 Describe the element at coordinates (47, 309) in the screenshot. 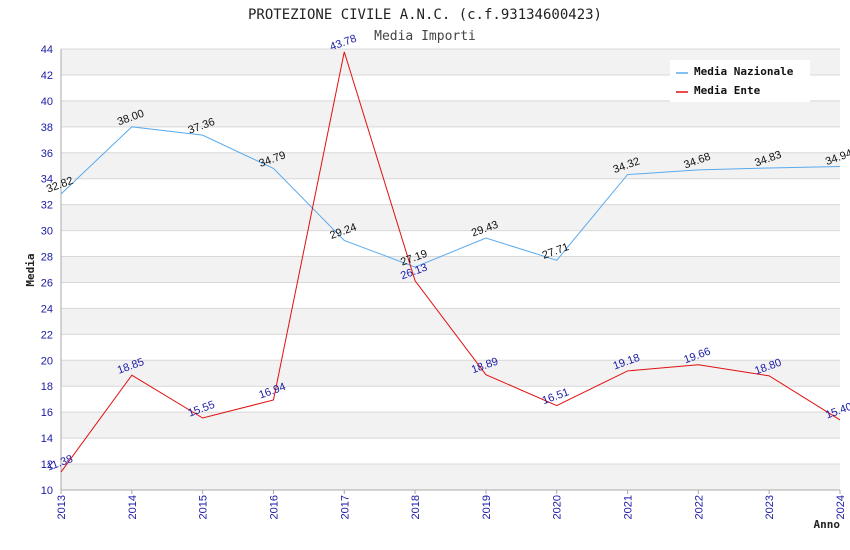

I see `y-tick-label: 24` at that location.